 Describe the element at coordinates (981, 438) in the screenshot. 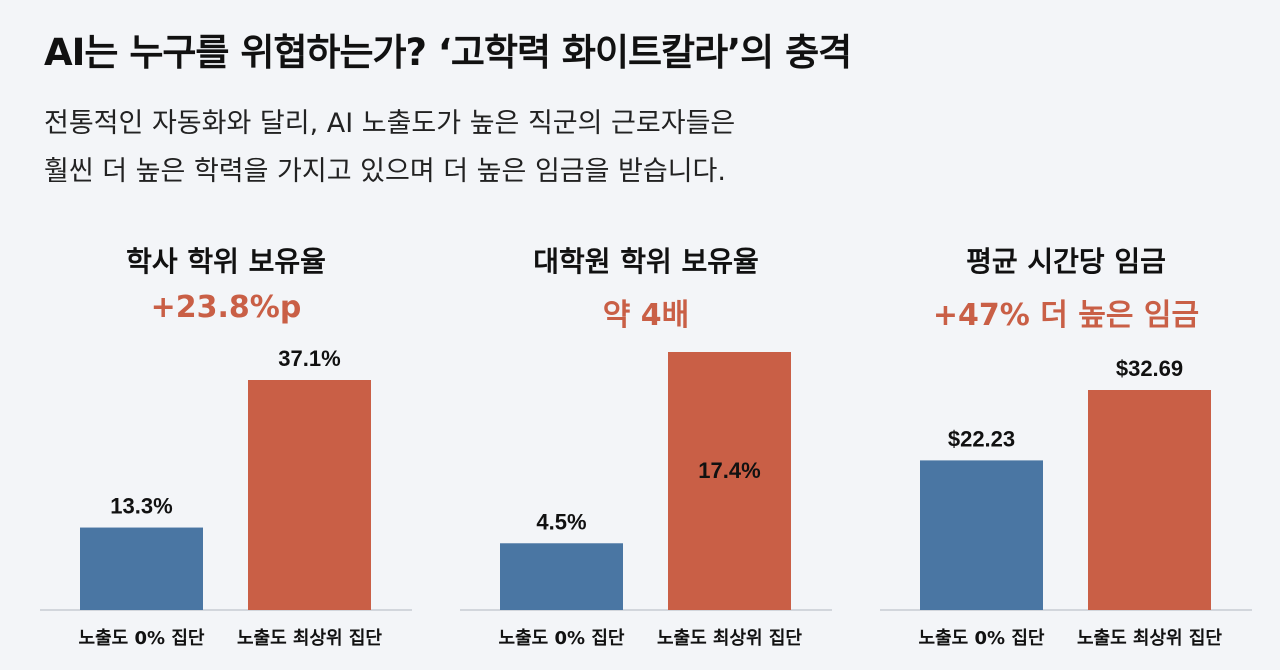

I see `bar-value-label: $22.23` at that location.